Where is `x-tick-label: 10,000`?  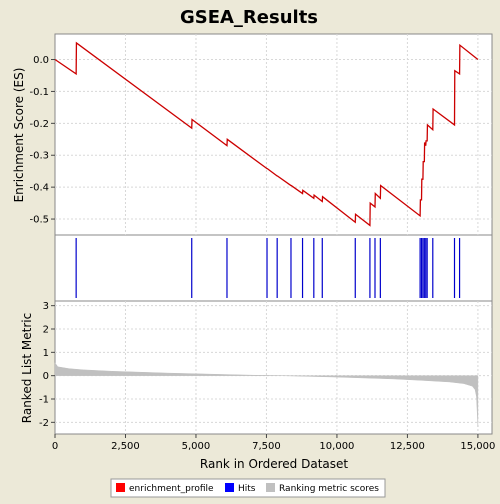 x-tick-label: 10,000 is located at coordinates (336, 446).